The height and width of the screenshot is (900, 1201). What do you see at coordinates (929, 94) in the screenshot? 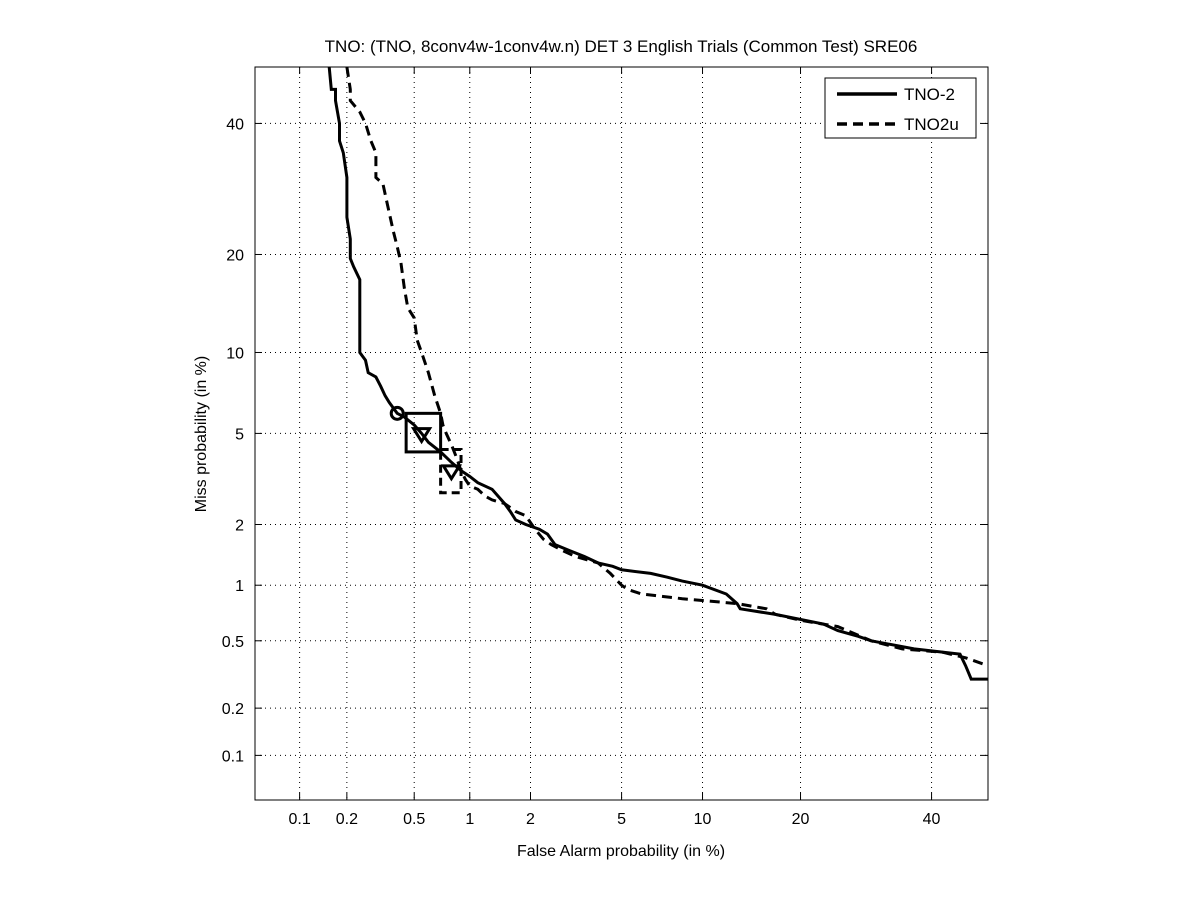
I see `legend-label-tno-2: TNO-2` at bounding box center [929, 94].